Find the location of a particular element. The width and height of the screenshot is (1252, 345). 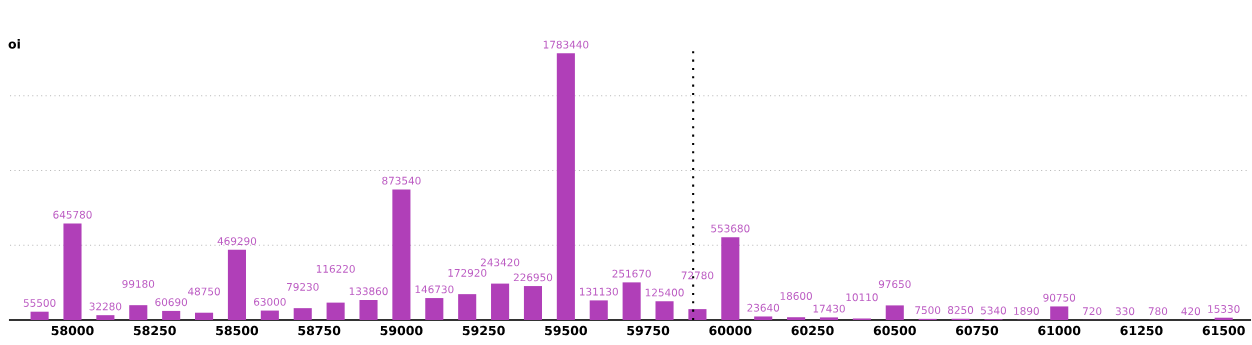

data-label: 645780 is located at coordinates (72, 214).